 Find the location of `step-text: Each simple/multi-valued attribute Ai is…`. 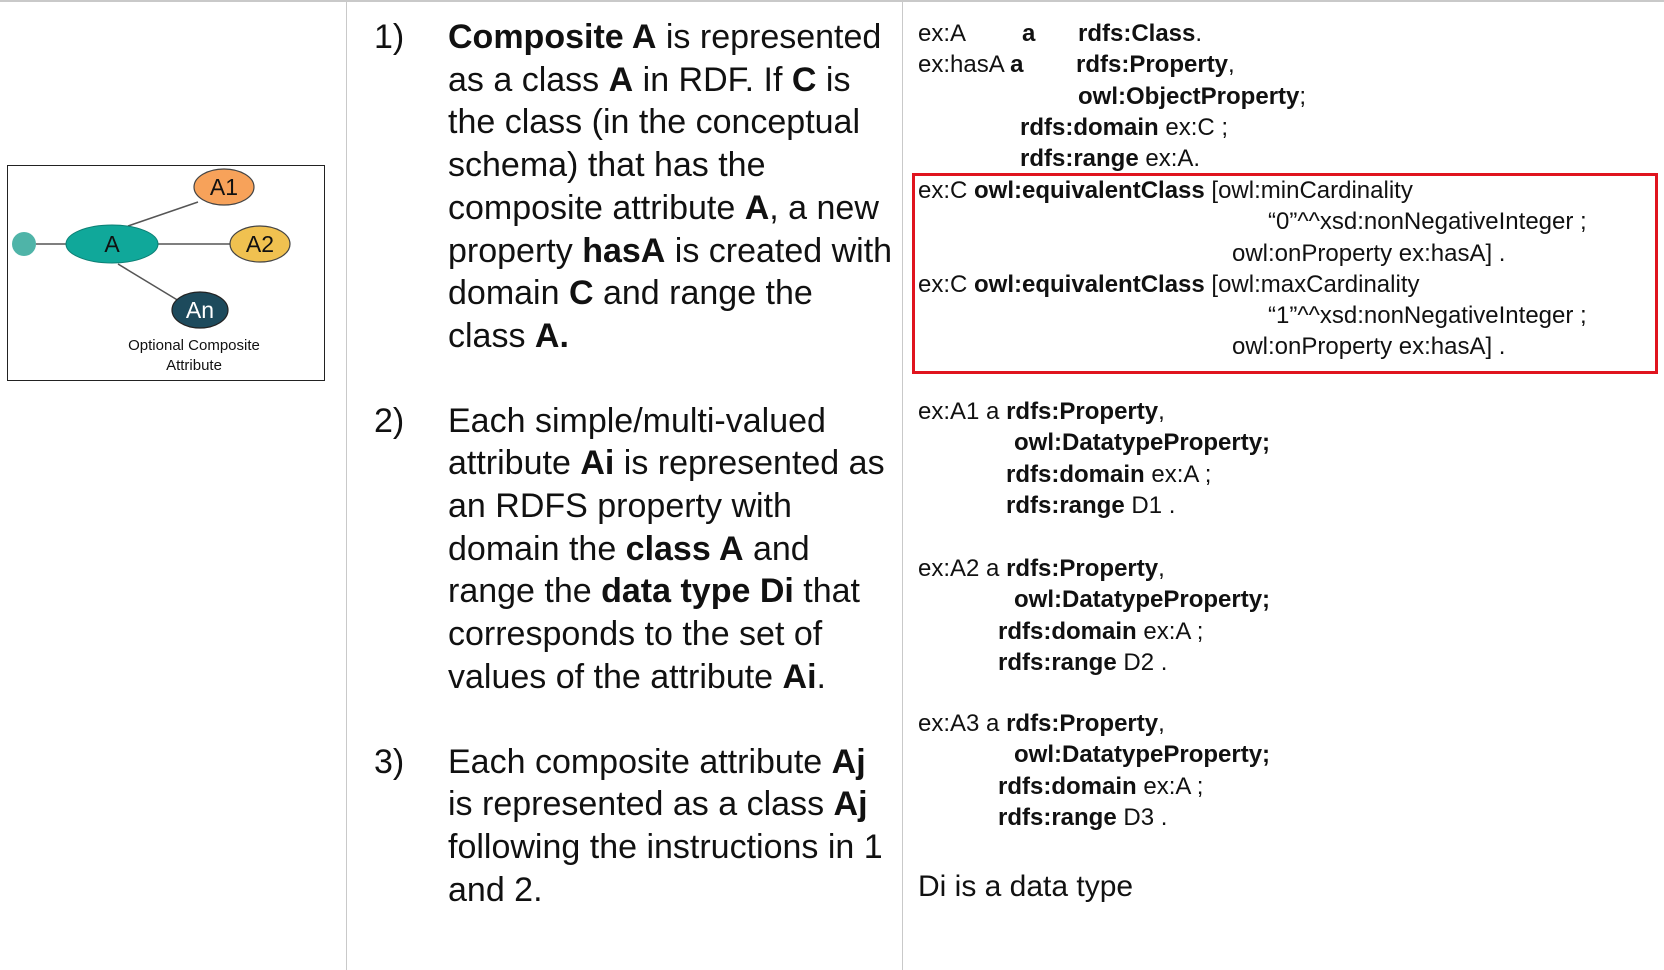

step-text: Each simple/multi-valued attribute Ai is… is located at coordinates (671, 549).